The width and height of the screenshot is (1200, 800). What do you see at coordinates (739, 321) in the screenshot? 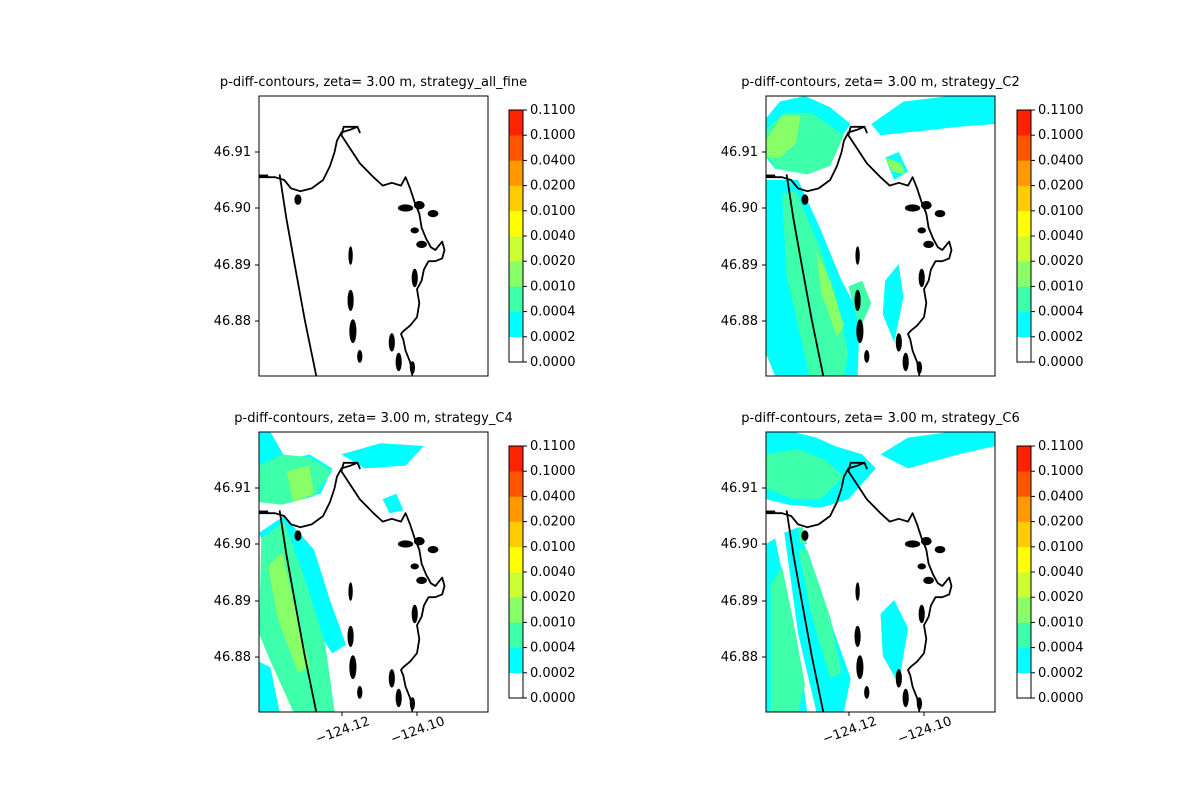
I see `y-tick-label: 46.88` at bounding box center [739, 321].